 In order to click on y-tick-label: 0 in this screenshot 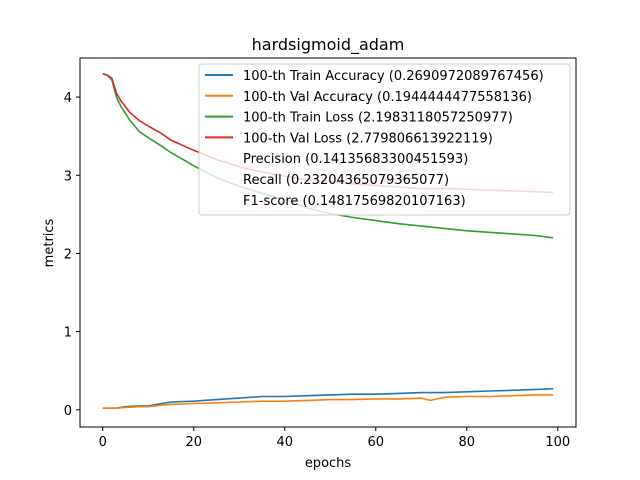, I will do `click(68, 411)`.